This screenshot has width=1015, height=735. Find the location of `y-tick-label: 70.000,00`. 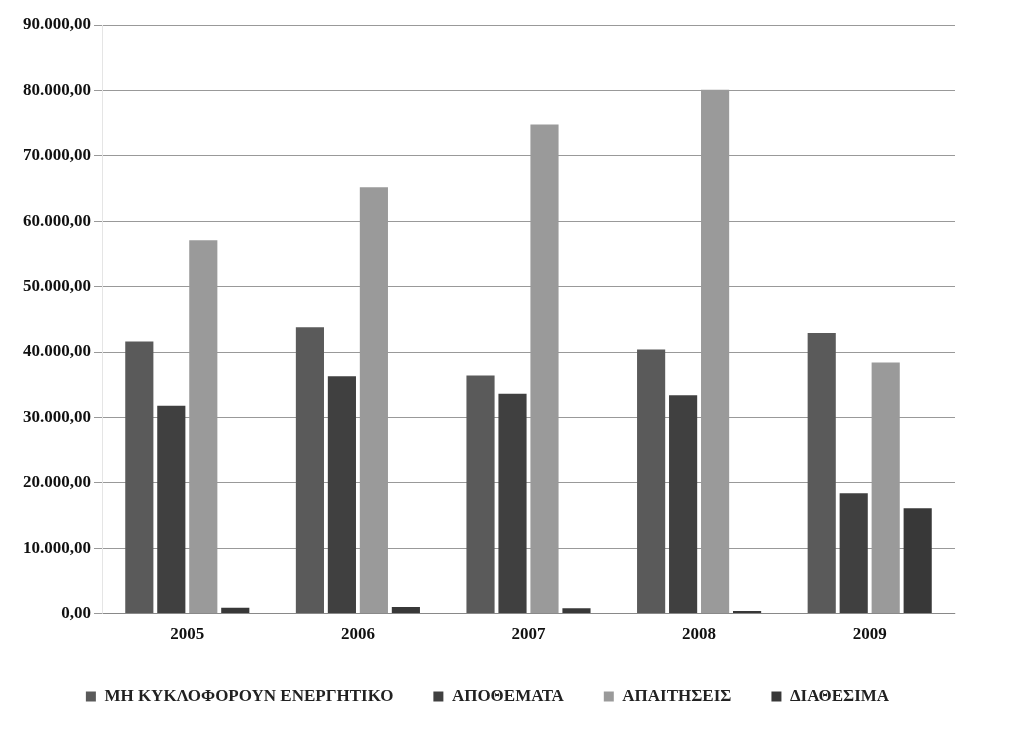

y-tick-label: 70.000,00 is located at coordinates (57, 155).